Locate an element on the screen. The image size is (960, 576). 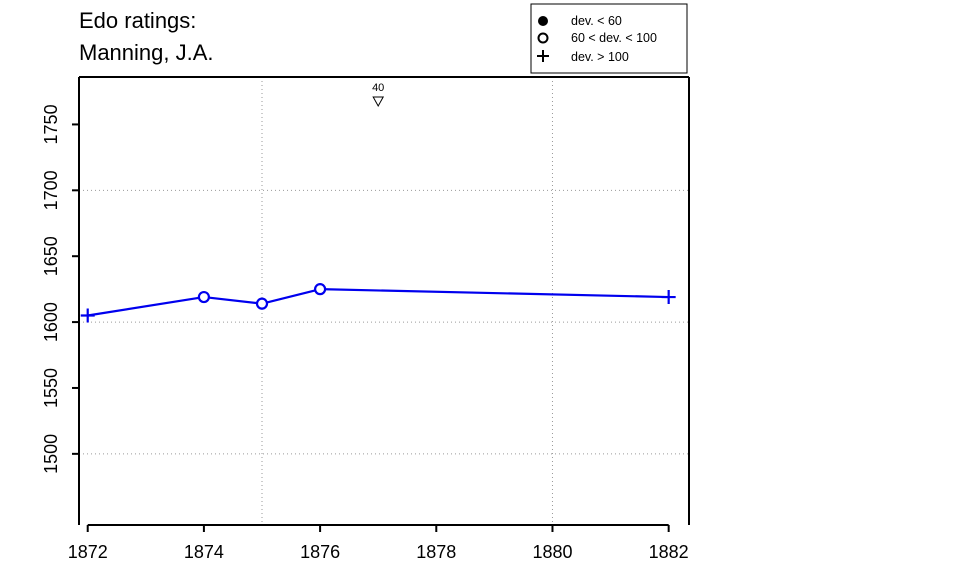
x-tick-label-1882: 1882 is located at coordinates (669, 552).